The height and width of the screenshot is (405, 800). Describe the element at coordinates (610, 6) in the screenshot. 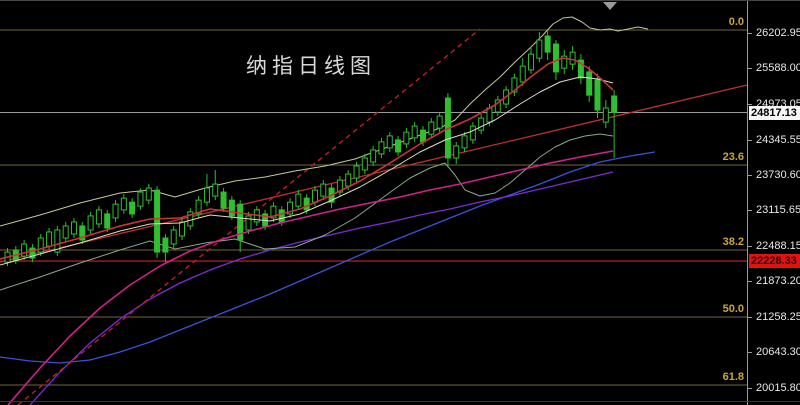

I see `chart-shift-marker-icon` at that location.